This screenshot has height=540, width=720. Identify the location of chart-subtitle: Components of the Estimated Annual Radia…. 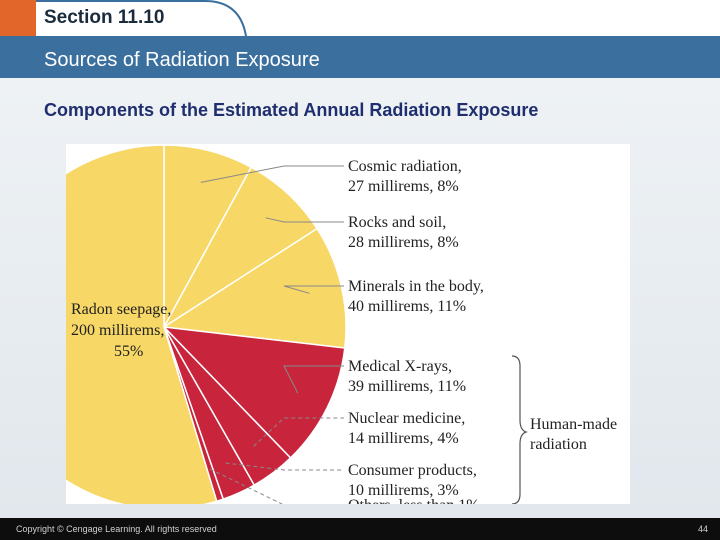
(291, 110).